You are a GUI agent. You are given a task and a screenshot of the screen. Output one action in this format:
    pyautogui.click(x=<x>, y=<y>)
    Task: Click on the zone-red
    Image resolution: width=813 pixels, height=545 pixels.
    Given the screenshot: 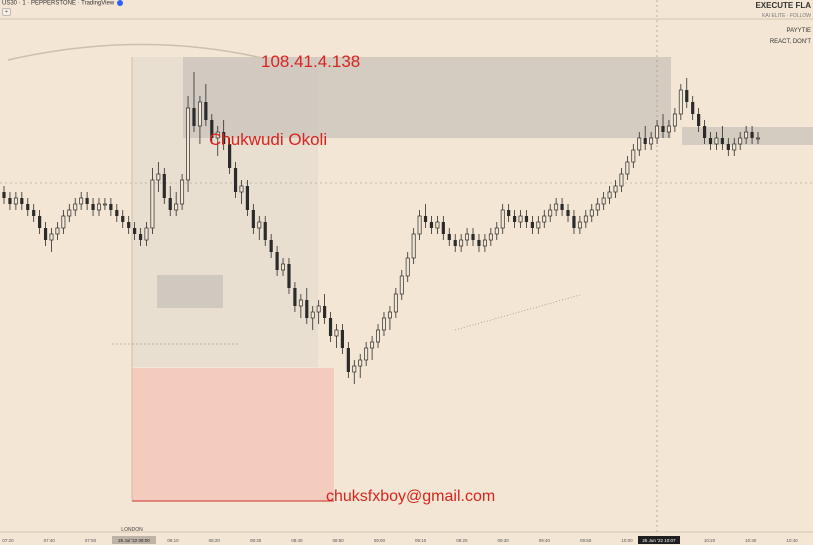 What is the action you would take?
    pyautogui.click(x=233, y=434)
    